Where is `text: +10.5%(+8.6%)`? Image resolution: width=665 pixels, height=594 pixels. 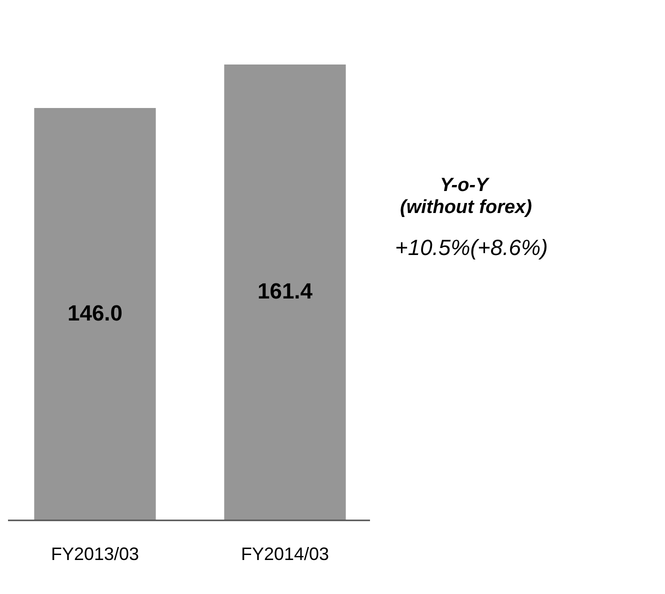
text: +10.5%(+8.6%) is located at coordinates (471, 248).